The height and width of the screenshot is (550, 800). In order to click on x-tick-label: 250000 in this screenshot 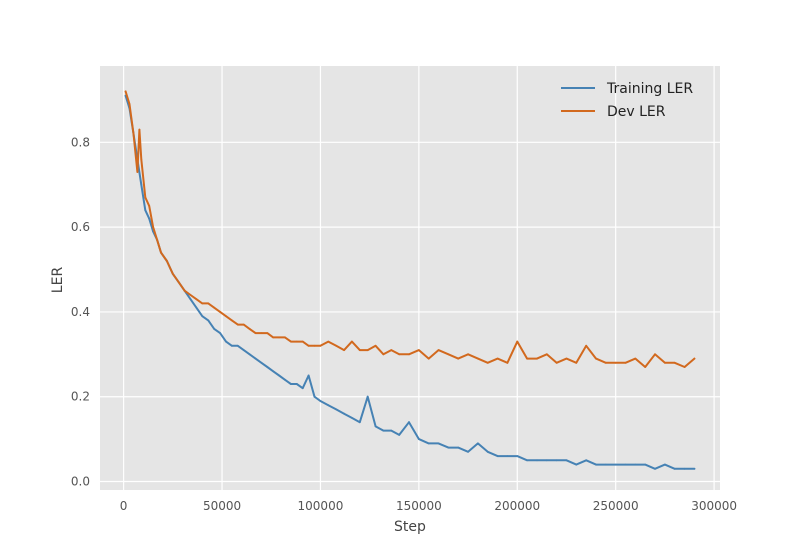, I will do `click(616, 506)`.